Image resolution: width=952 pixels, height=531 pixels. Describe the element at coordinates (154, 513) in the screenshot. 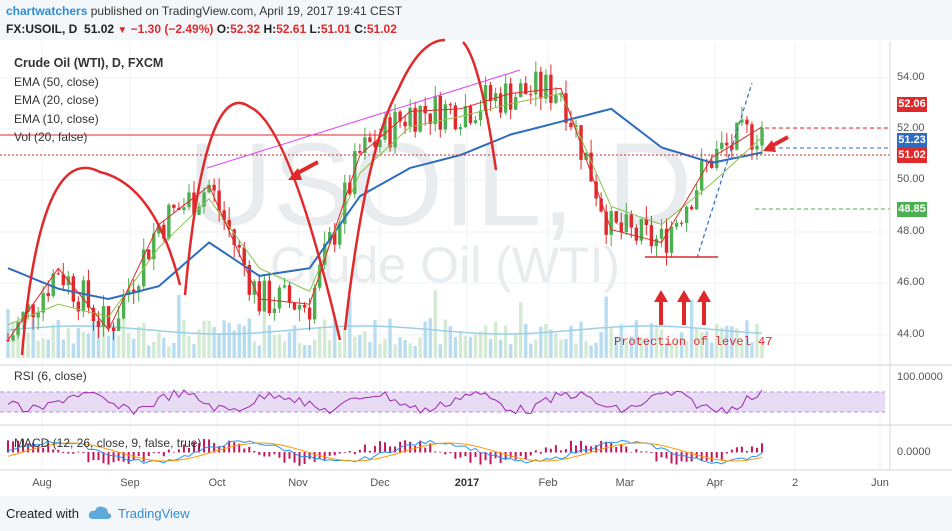

I see `tradingview-link: TradingView` at that location.